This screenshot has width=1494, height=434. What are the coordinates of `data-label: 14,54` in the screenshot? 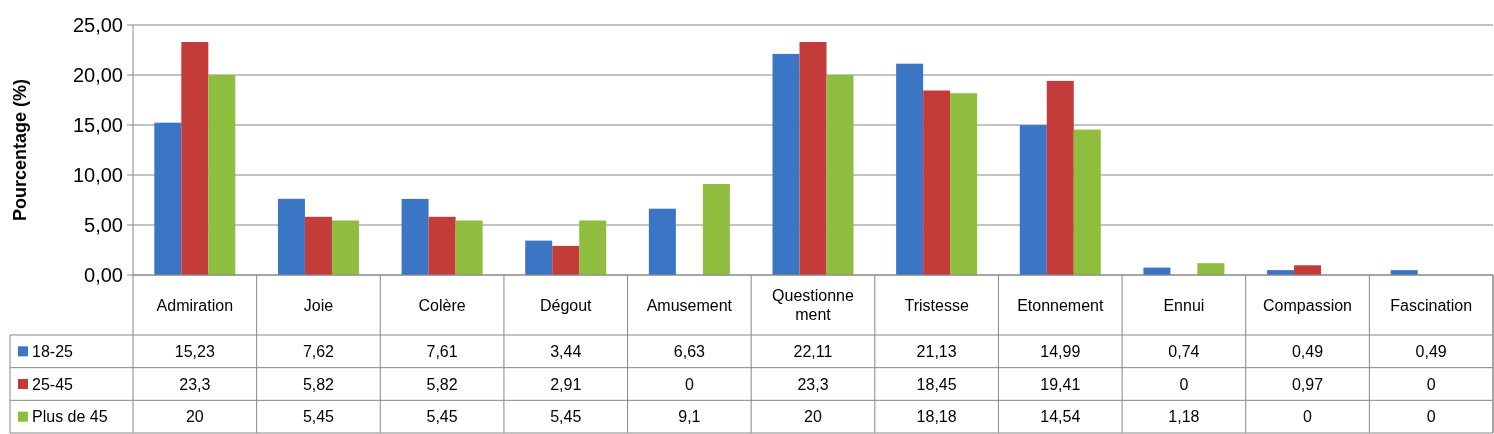 It's located at (1060, 417).